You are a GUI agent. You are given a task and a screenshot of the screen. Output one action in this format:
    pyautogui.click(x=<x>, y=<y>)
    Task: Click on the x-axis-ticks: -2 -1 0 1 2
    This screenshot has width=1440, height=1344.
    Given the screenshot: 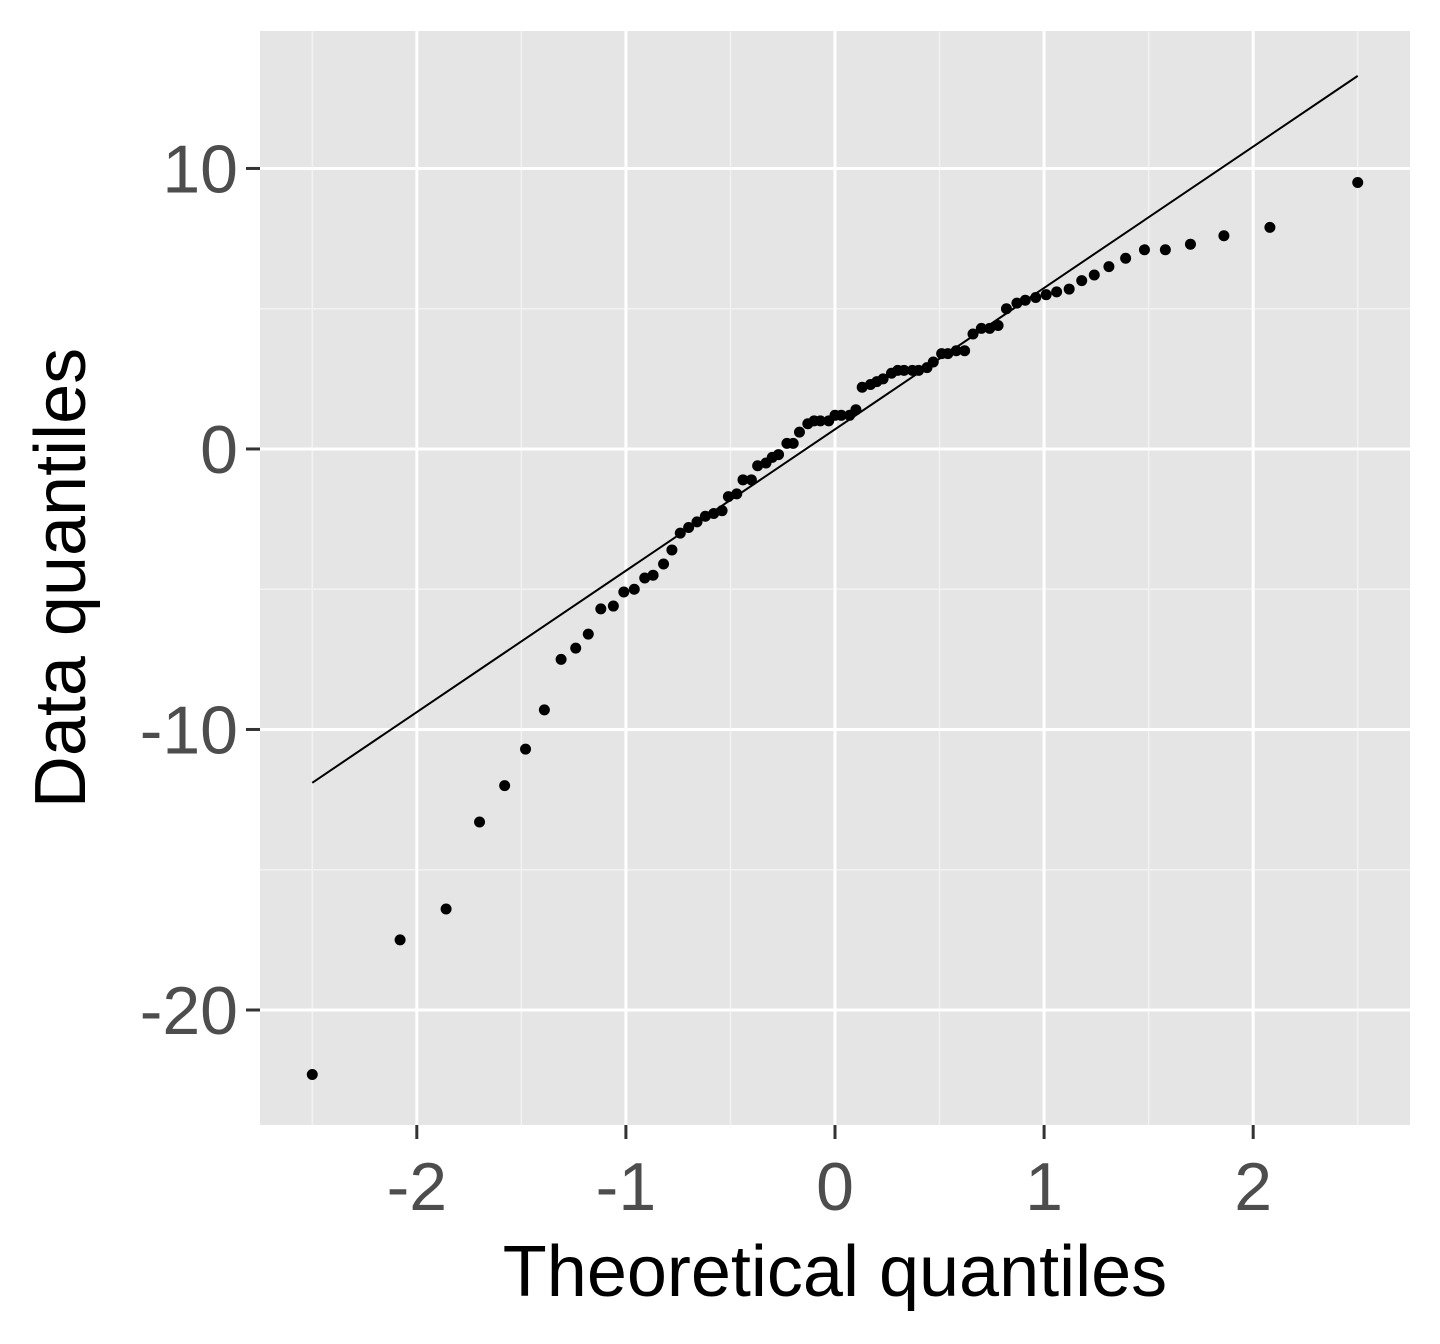 What is the action you would take?
    pyautogui.click(x=829, y=1175)
    